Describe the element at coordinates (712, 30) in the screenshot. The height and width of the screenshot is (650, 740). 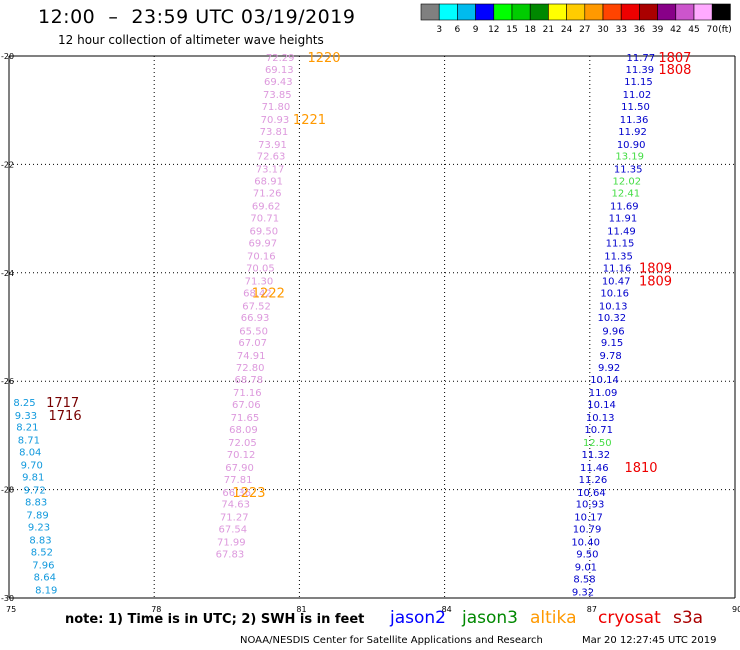
I see `colorbar-label: 70` at that location.